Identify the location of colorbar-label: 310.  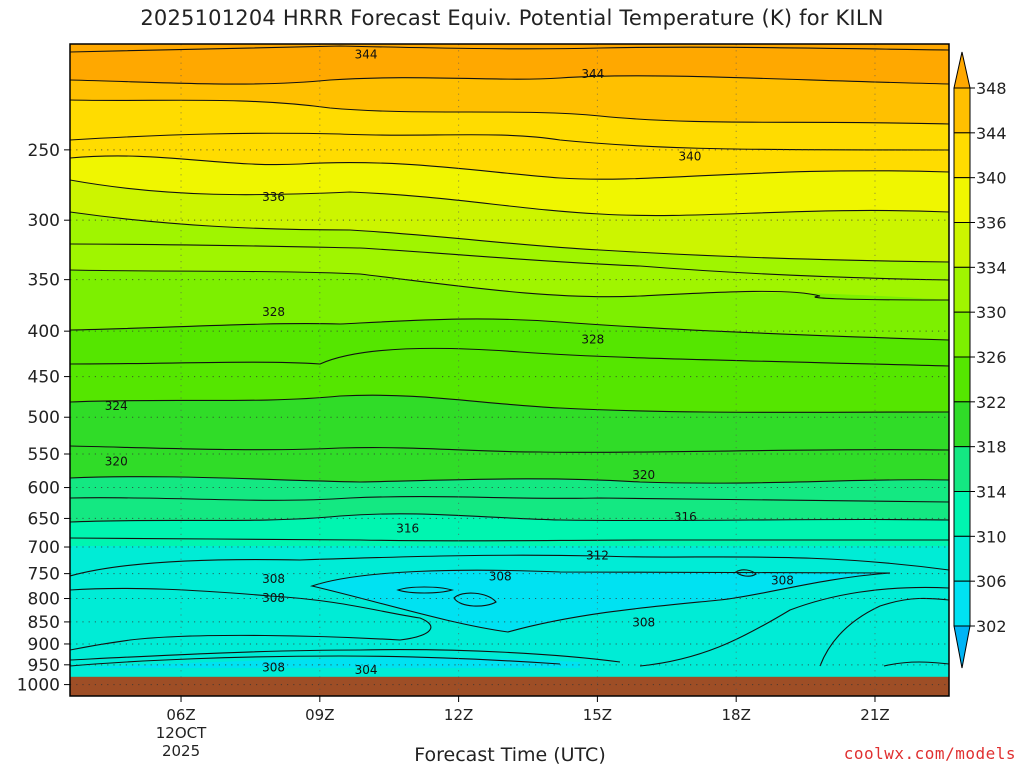
(991, 536).